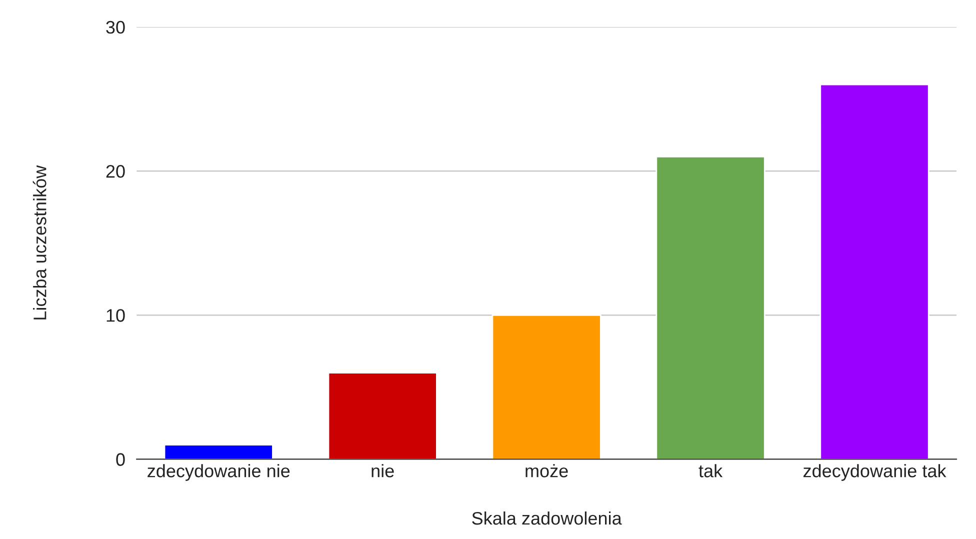 The width and height of the screenshot is (976, 539). Describe the element at coordinates (547, 518) in the screenshot. I see `x-axis-title: Skala zadowolenia` at that location.